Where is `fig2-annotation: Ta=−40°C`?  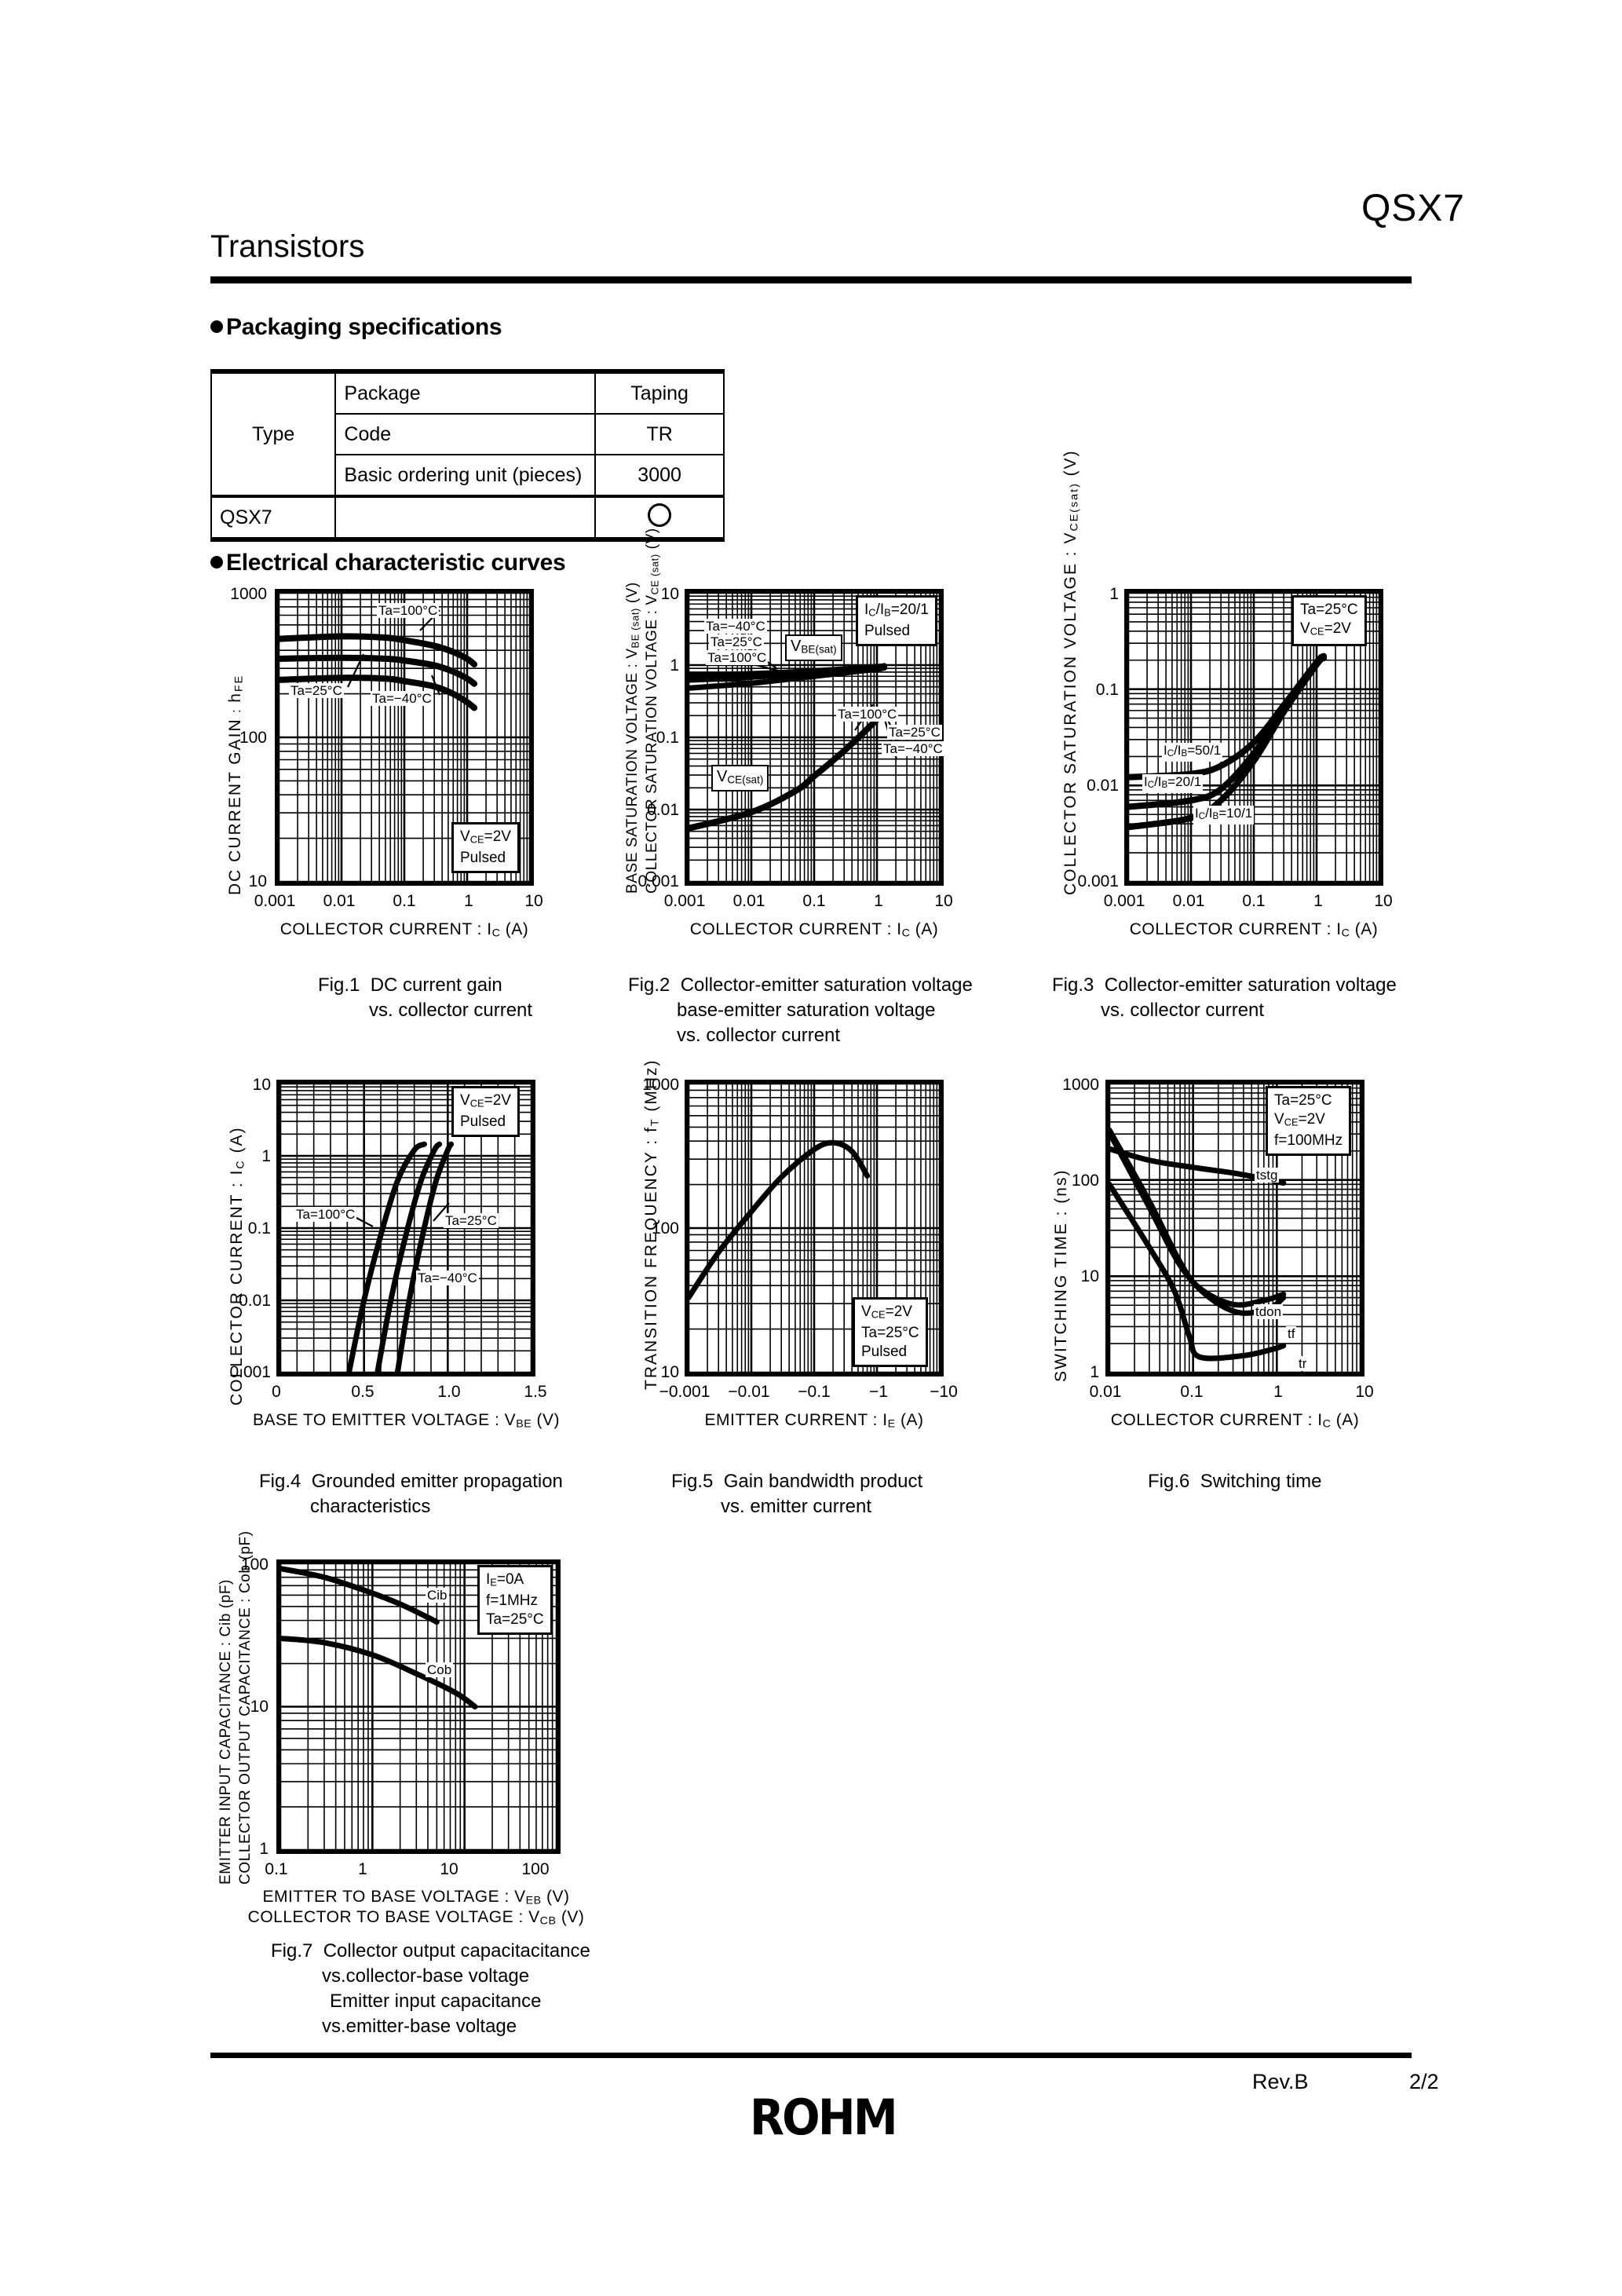
fig2-annotation: Ta=−40°C is located at coordinates (735, 626).